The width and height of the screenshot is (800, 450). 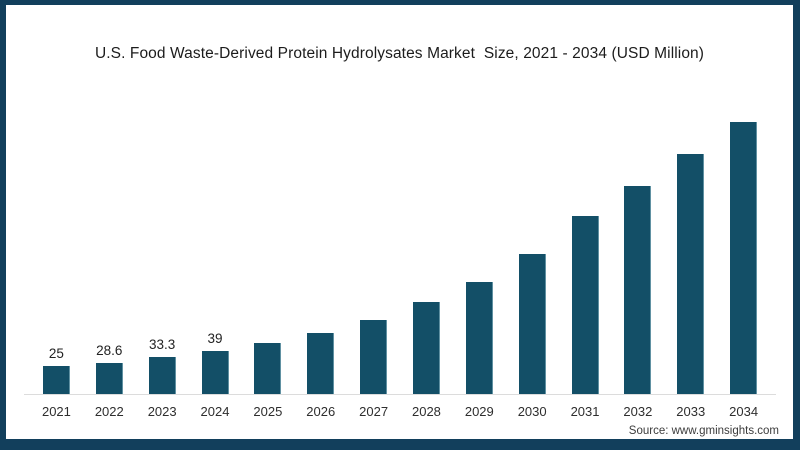 I want to click on bar-2030, so click(x=532, y=324).